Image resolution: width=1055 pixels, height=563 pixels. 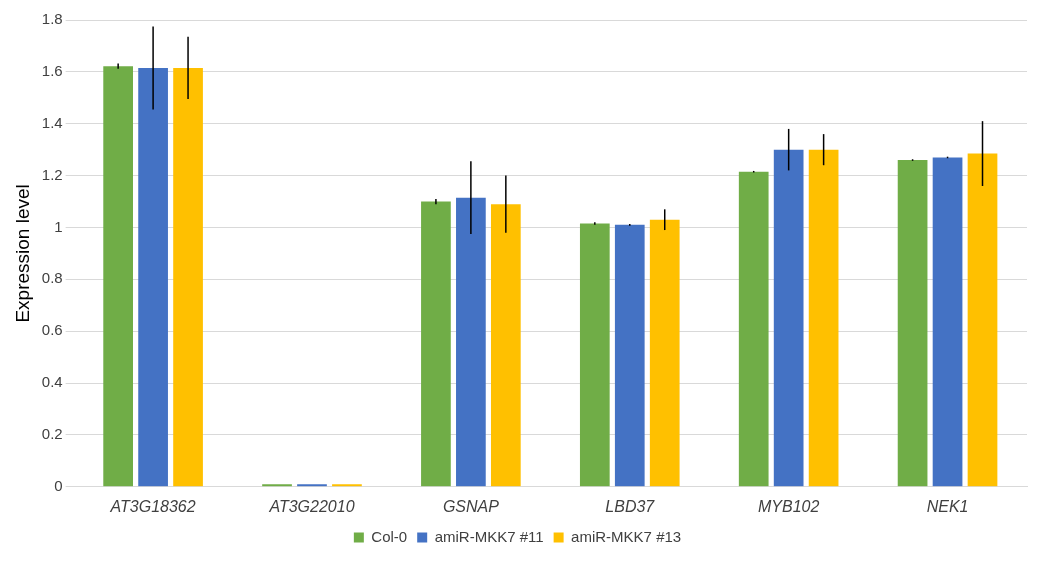 I want to click on y-axis-title: Expression level, so click(x=22, y=253).